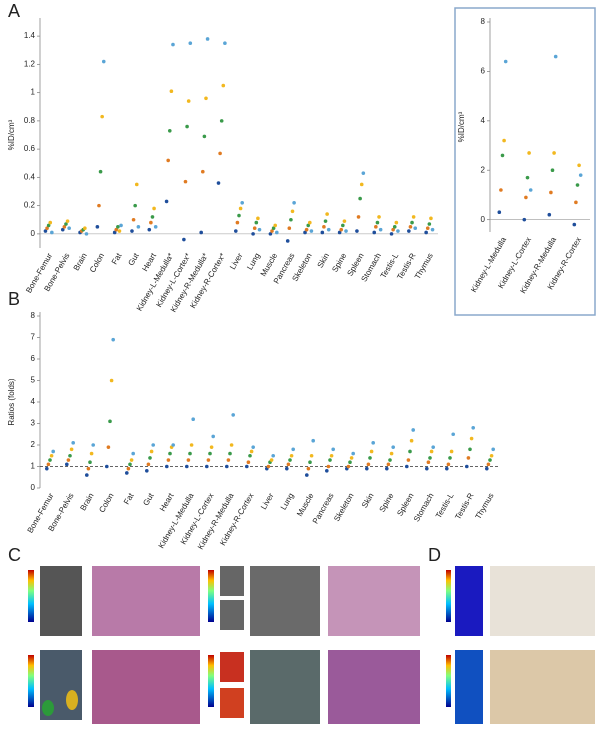 The image size is (600, 734). I want to click on x-tick-label: Spine, so click(387, 502).